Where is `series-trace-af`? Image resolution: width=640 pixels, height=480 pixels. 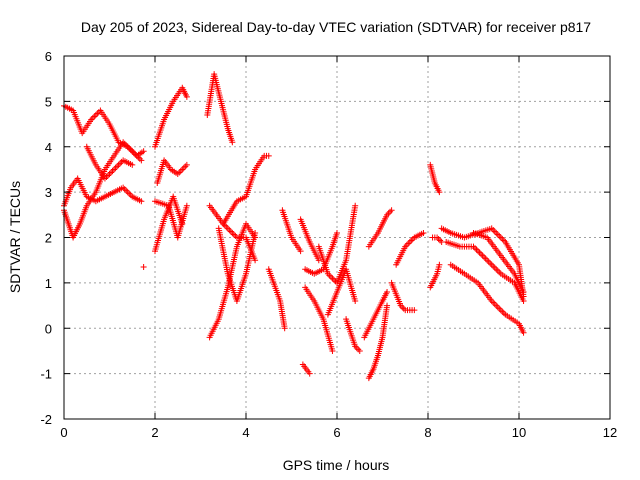
series-trace-af is located at coordinates (482, 262).